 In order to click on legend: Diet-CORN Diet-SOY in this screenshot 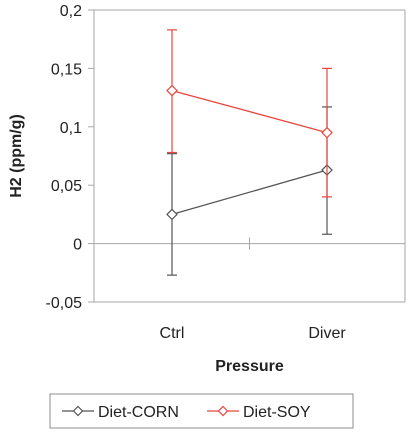, I will do `click(201, 411)`.